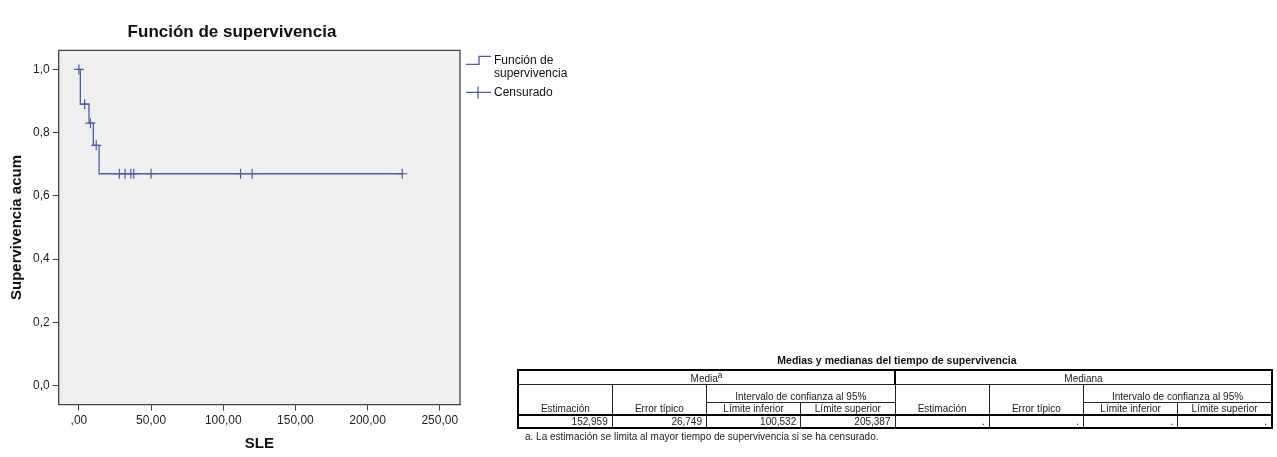 The height and width of the screenshot is (457, 1277). Describe the element at coordinates (897, 360) in the screenshot. I see `text: Medias y medianas del tiempo de supervivencia` at that location.